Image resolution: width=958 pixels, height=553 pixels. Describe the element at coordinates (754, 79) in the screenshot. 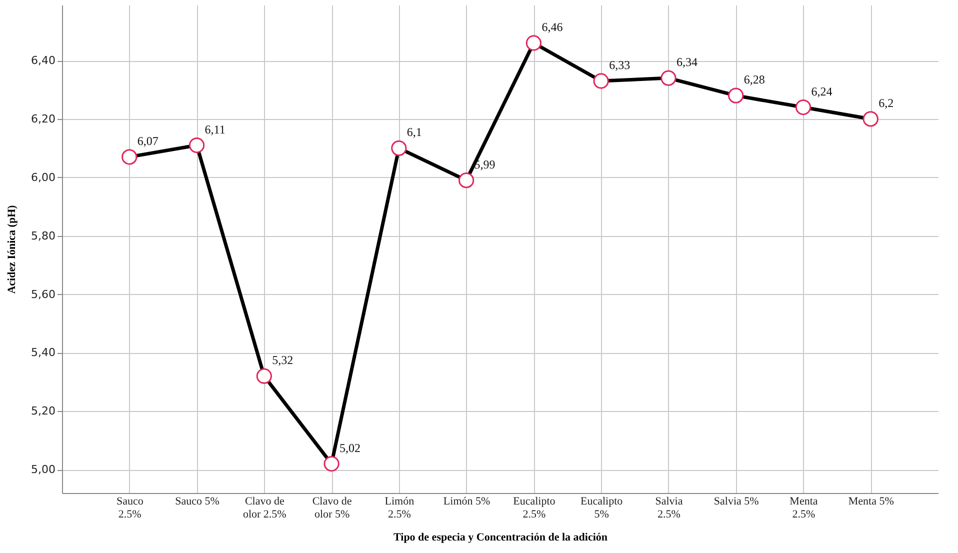

I see `data-label: 6,28` at that location.